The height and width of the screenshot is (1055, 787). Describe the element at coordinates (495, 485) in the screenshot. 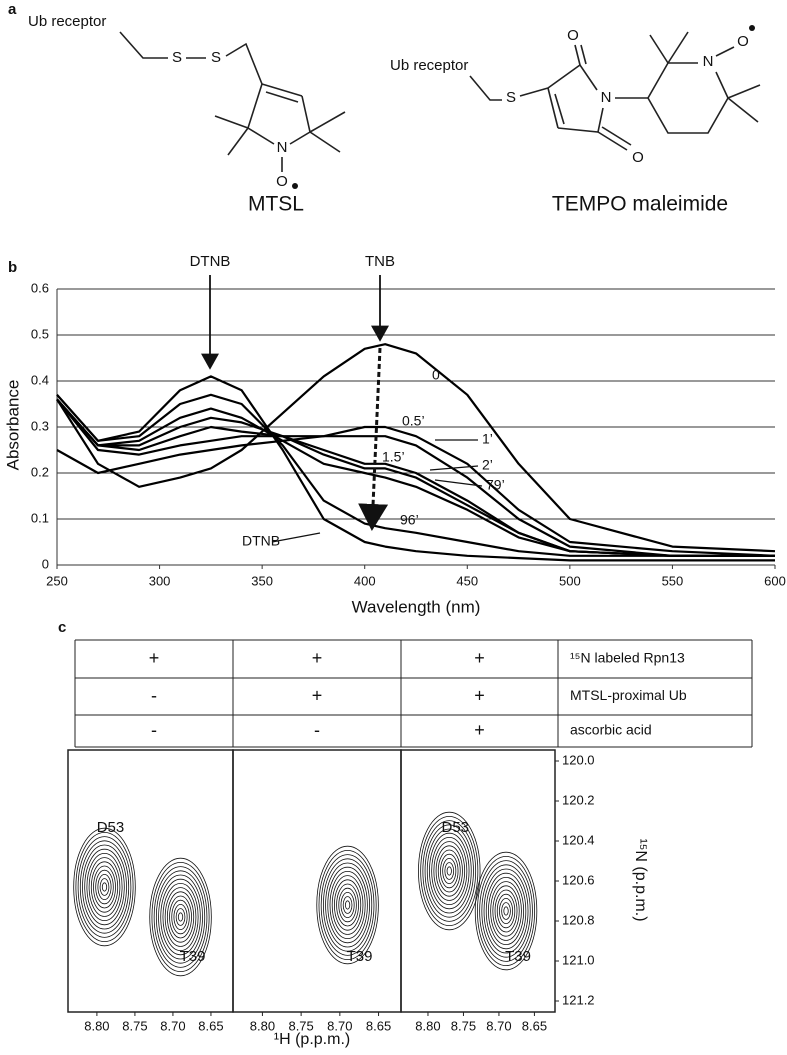

I see `curve-label: 79’` at that location.